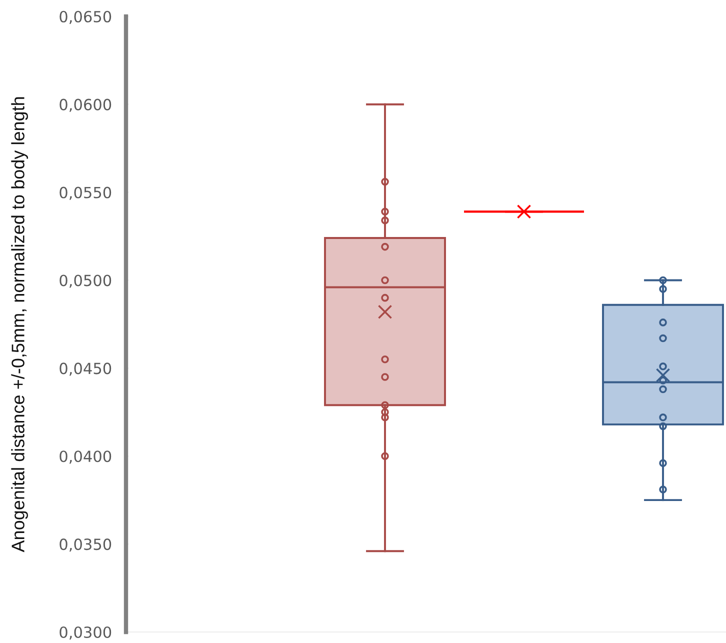 The width and height of the screenshot is (726, 643). I want to click on y-tick-label: 0,0650, so click(86, 17).